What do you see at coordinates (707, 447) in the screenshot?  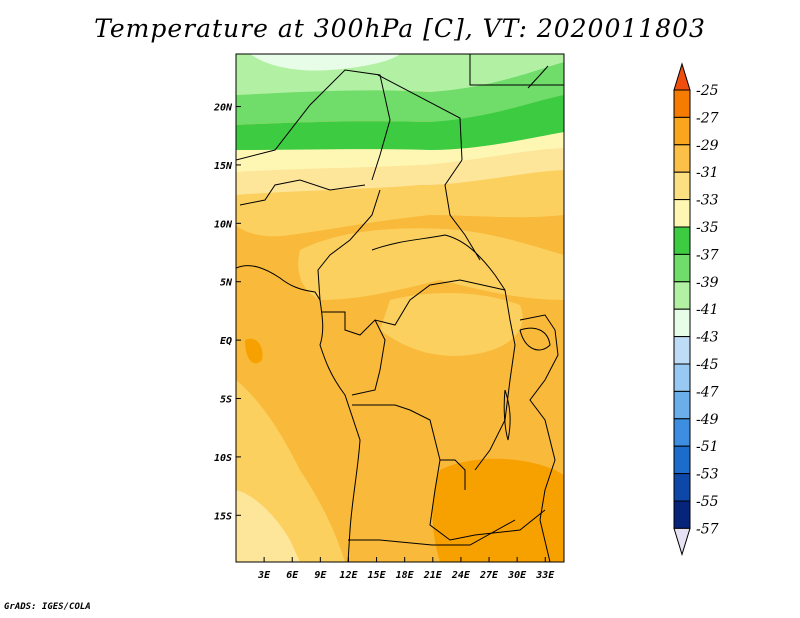 I see `colorbar-label: -51` at bounding box center [707, 447].